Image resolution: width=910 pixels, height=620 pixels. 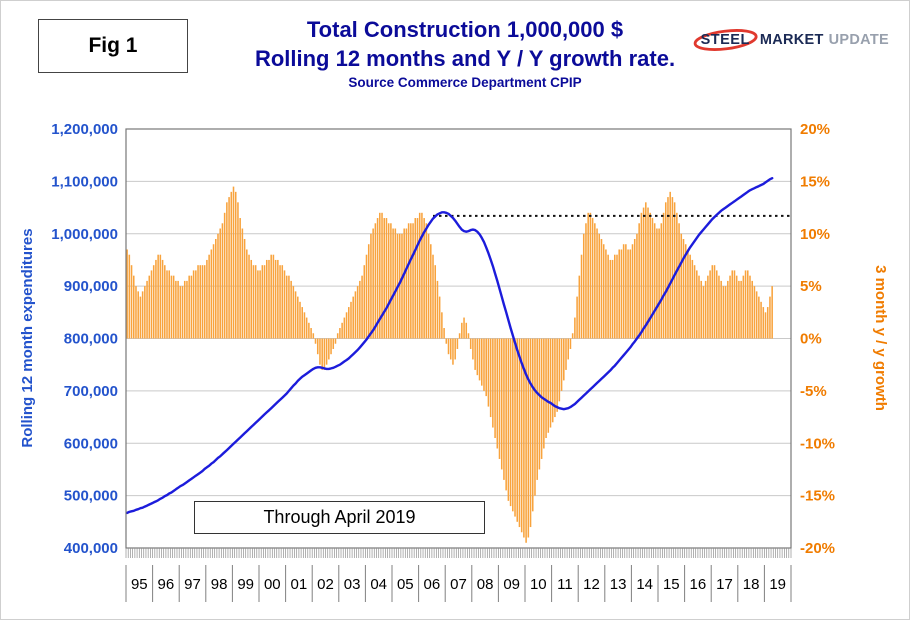 I want to click on left-tick-label: 1,000,000, so click(x=84, y=234).